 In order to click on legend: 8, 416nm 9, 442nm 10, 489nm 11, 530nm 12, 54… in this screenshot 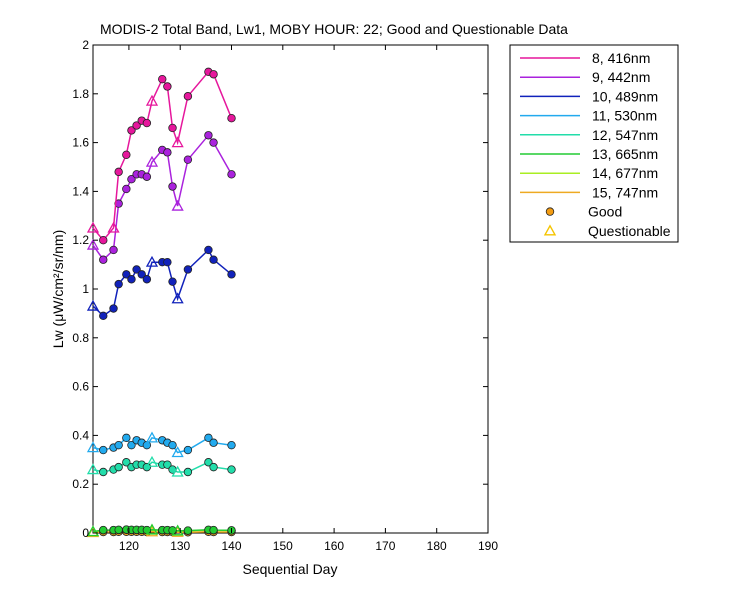, I will do `click(594, 143)`.